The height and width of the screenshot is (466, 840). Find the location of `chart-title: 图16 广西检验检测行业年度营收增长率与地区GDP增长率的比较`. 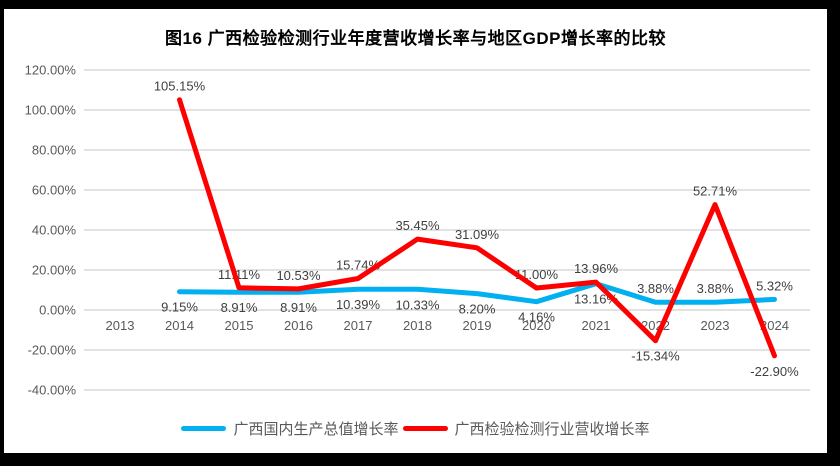

chart-title: 图16 广西检验检测行业年度营收增长率与地区GDP增长率的比较 is located at coordinates (415, 38).